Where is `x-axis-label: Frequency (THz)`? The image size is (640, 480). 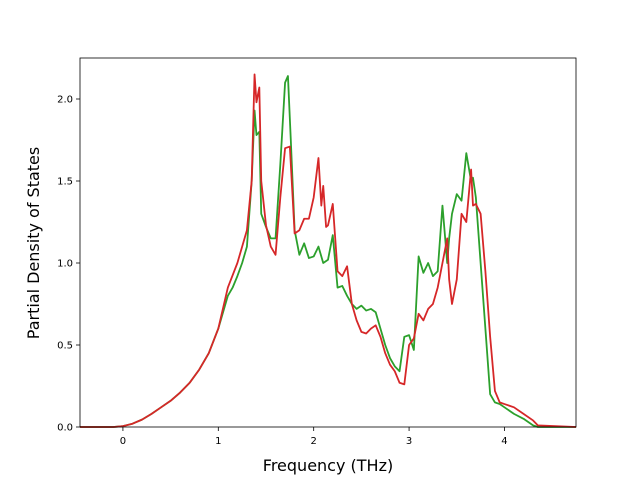
x-axis-label: Frequency (THz) is located at coordinates (328, 465).